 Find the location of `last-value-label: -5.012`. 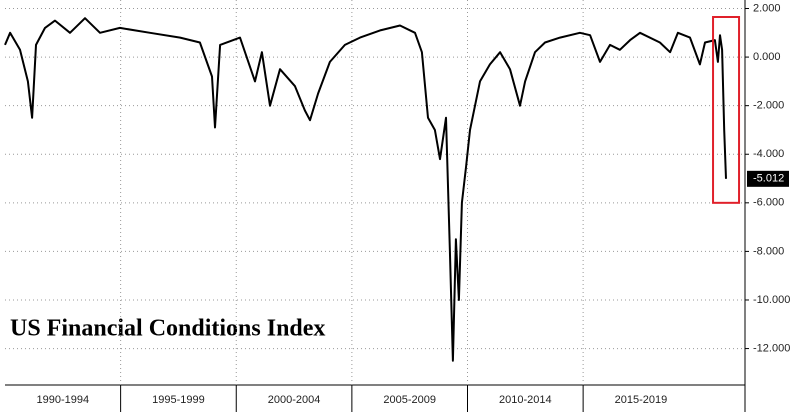

last-value-label: -5.012 is located at coordinates (768, 179).